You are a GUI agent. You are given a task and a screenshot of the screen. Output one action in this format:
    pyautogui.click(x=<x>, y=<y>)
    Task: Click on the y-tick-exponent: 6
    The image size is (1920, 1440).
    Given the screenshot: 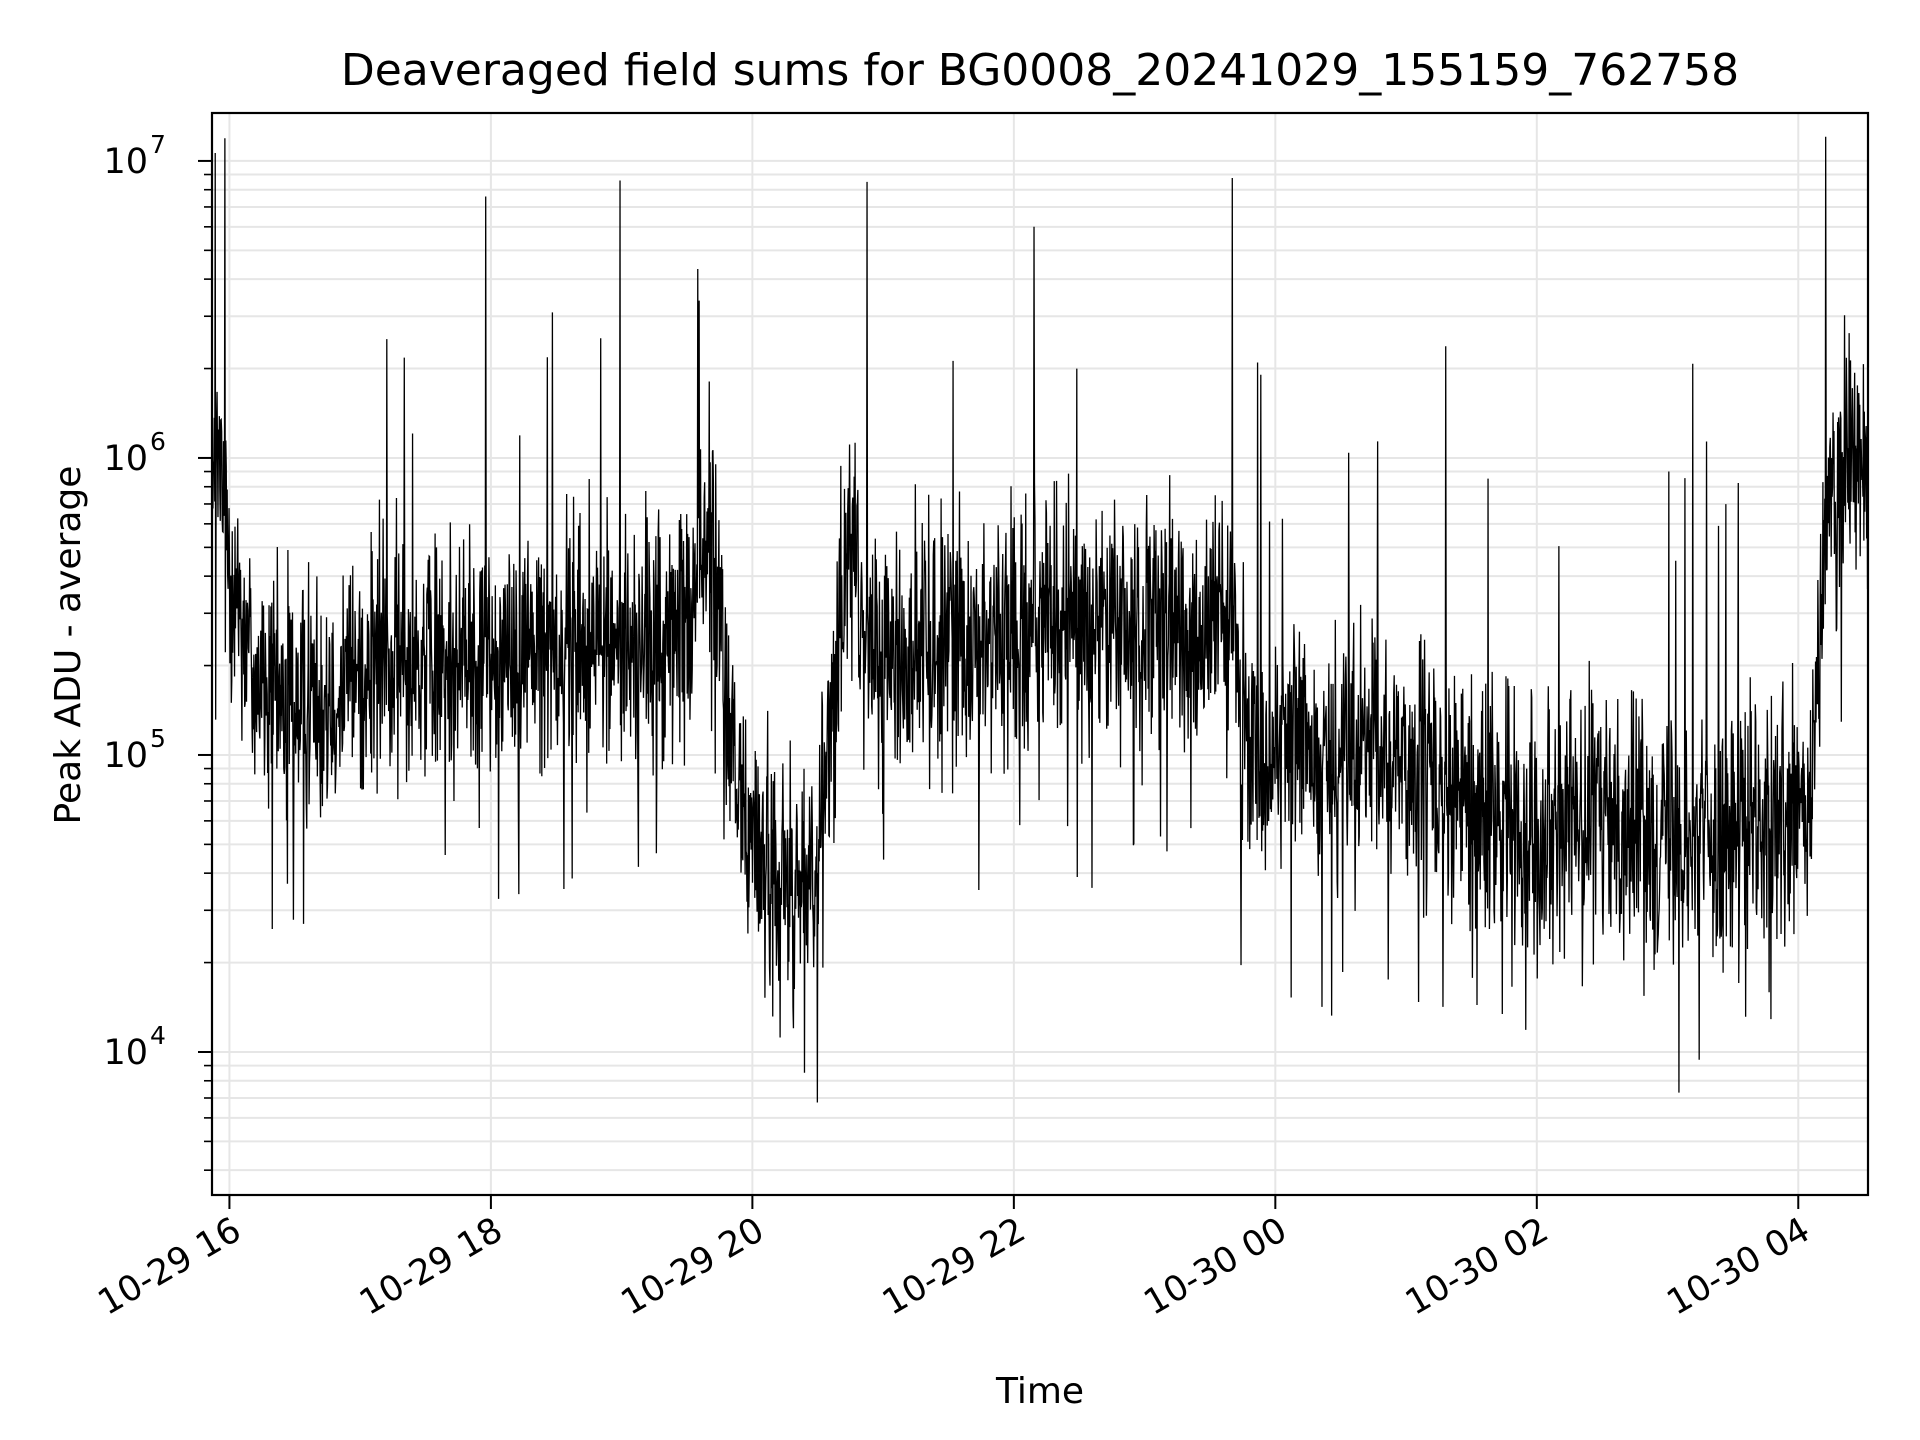 What is the action you would take?
    pyautogui.click(x=158, y=441)
    